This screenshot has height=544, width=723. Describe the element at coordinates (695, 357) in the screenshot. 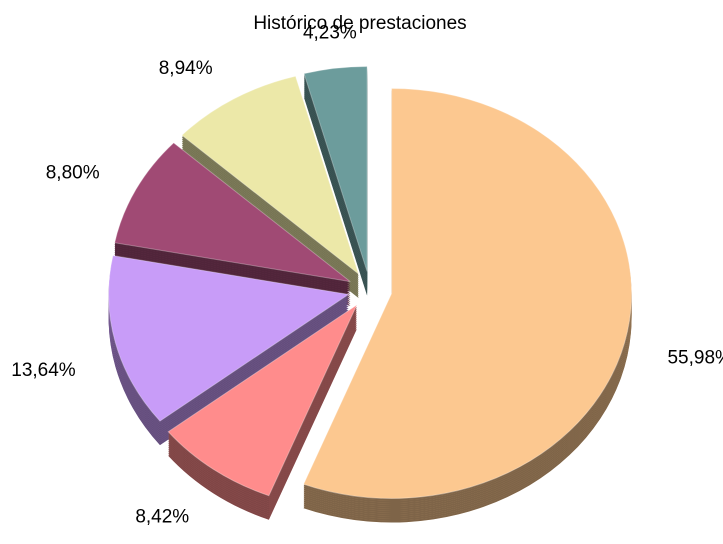

I see `data-label: 55,98%` at that location.